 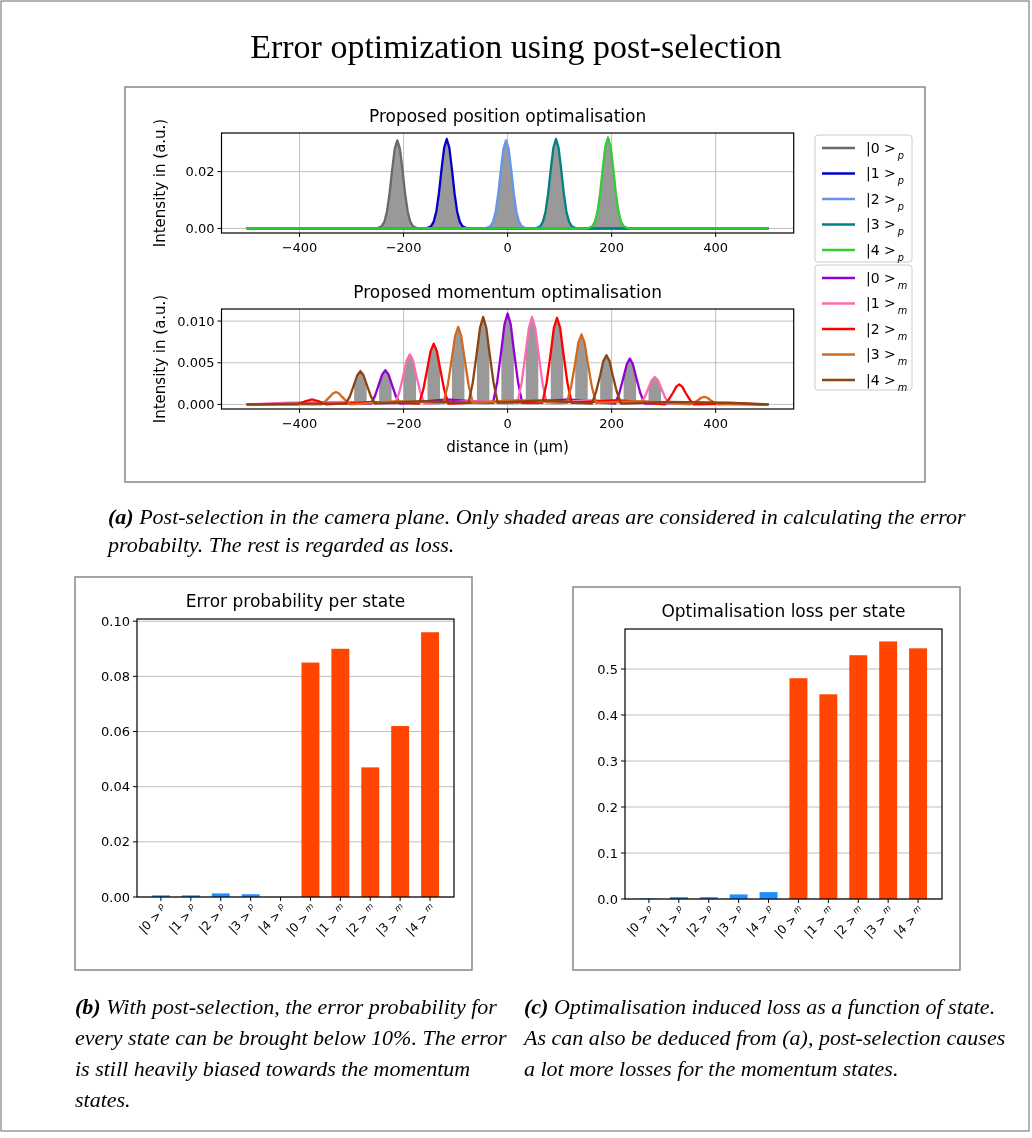 What do you see at coordinates (196, 404) in the screenshot?
I see `y-tick-label: 0.000` at bounding box center [196, 404].